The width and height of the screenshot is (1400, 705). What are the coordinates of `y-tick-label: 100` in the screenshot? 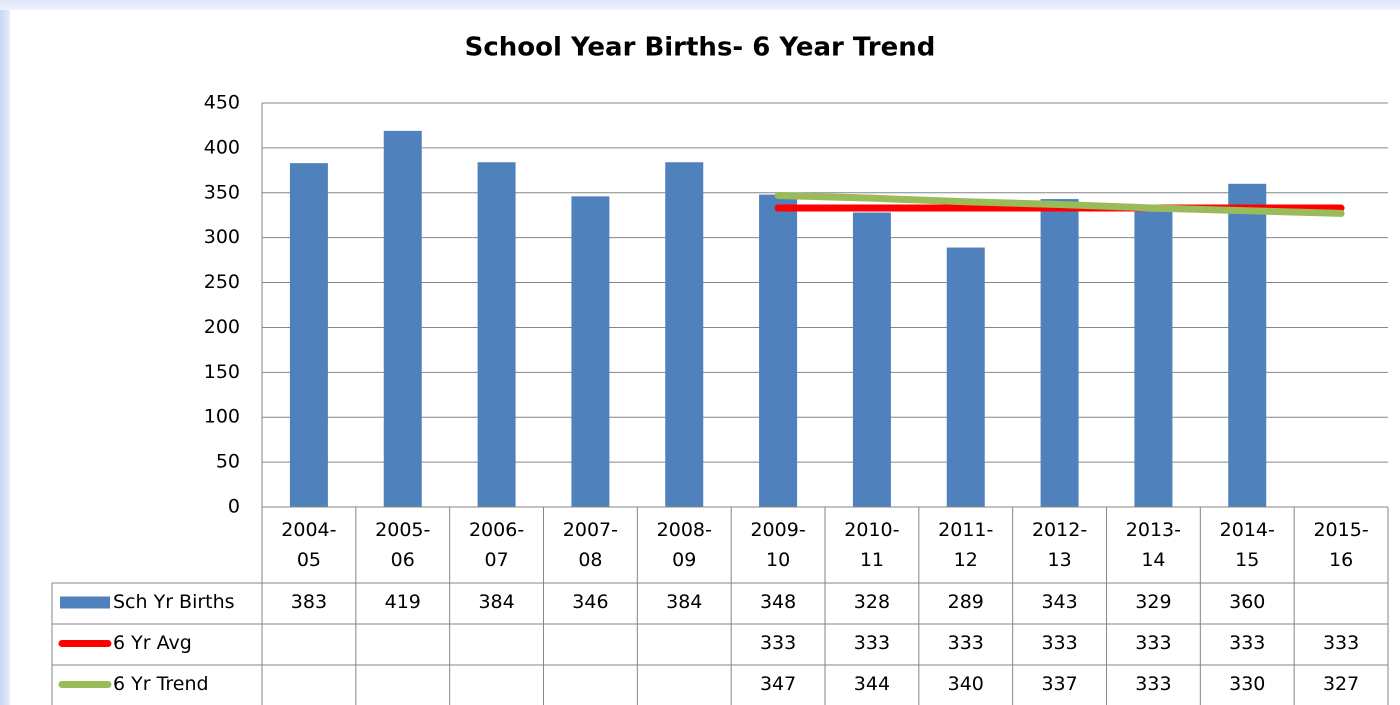 It's located at (222, 417).